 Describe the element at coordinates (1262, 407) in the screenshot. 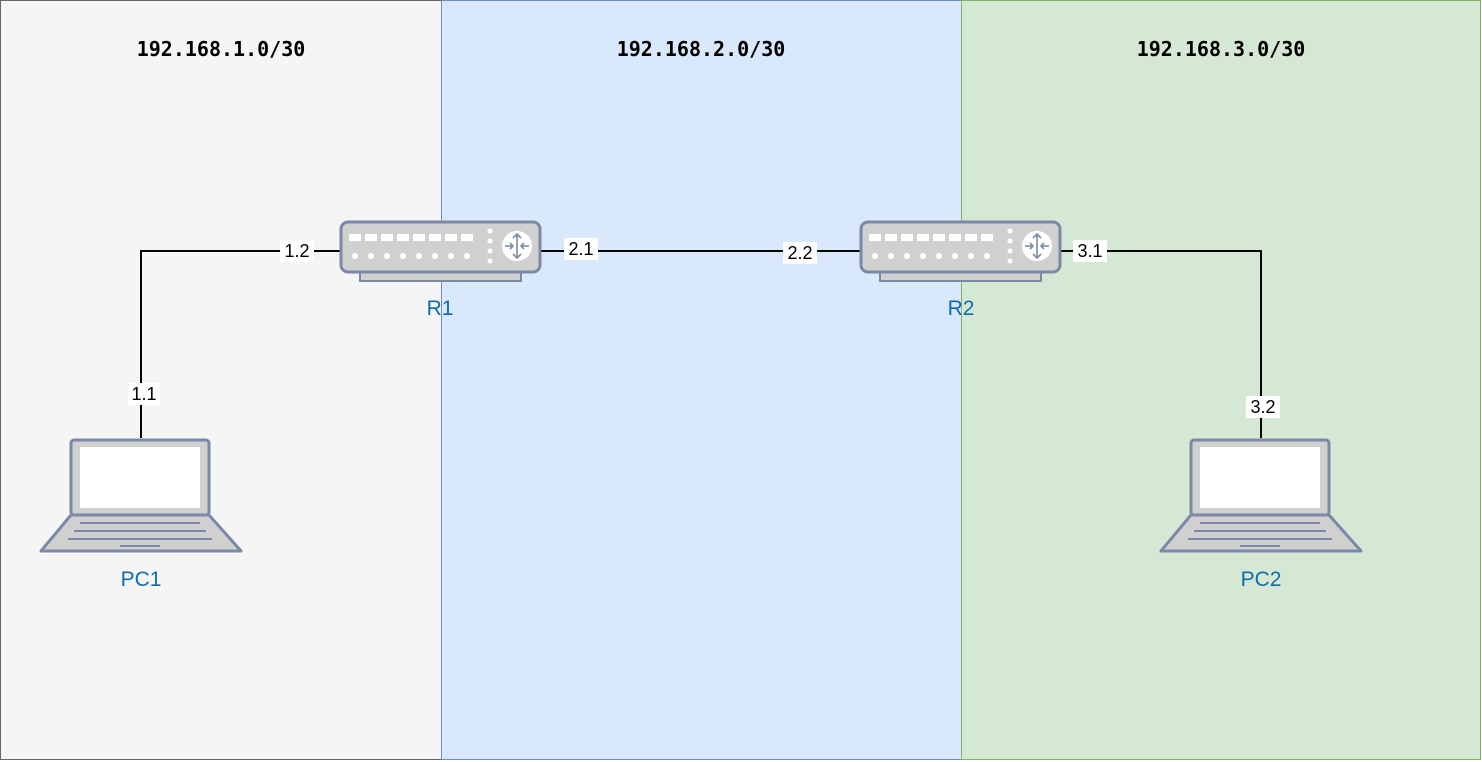

I see `ip-pc2: 3.2` at that location.